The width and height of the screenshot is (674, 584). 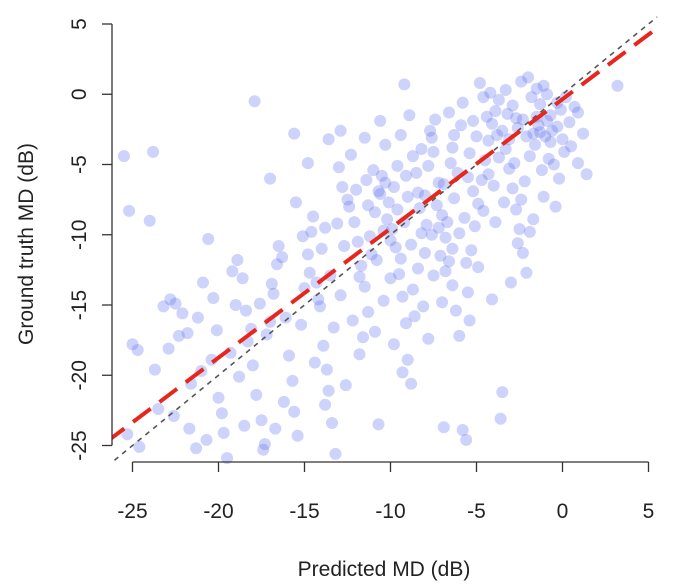 What do you see at coordinates (79, 94) in the screenshot?
I see `y-tick-label: 0` at bounding box center [79, 94].